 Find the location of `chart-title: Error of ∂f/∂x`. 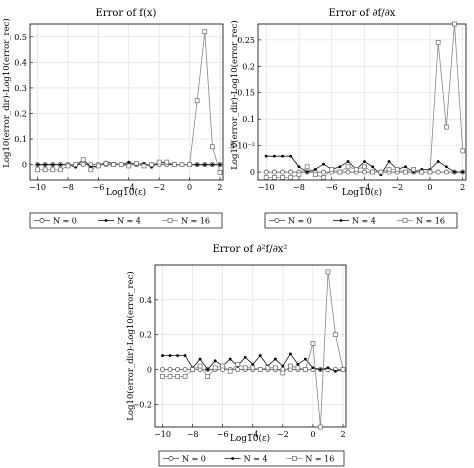

chart-title: Error of ∂f/∂x is located at coordinates (362, 13).